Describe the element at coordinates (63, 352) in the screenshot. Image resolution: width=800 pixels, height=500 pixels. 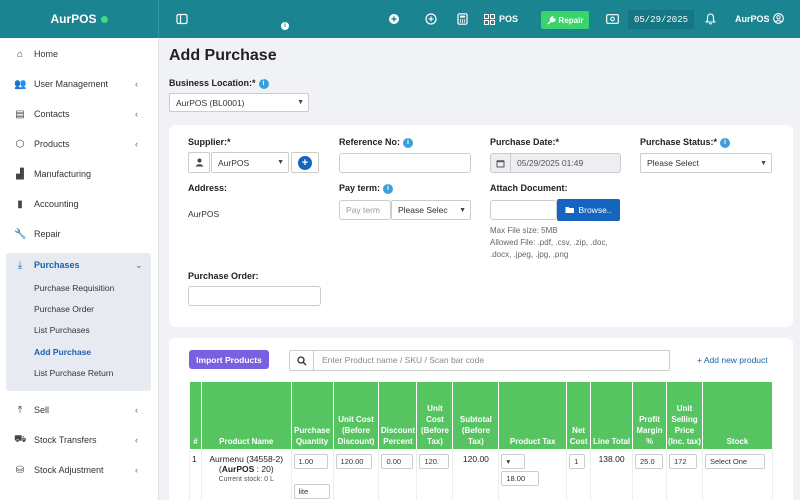
I see `sidebar-sub-add-purchase: Add Purchase` at that location.